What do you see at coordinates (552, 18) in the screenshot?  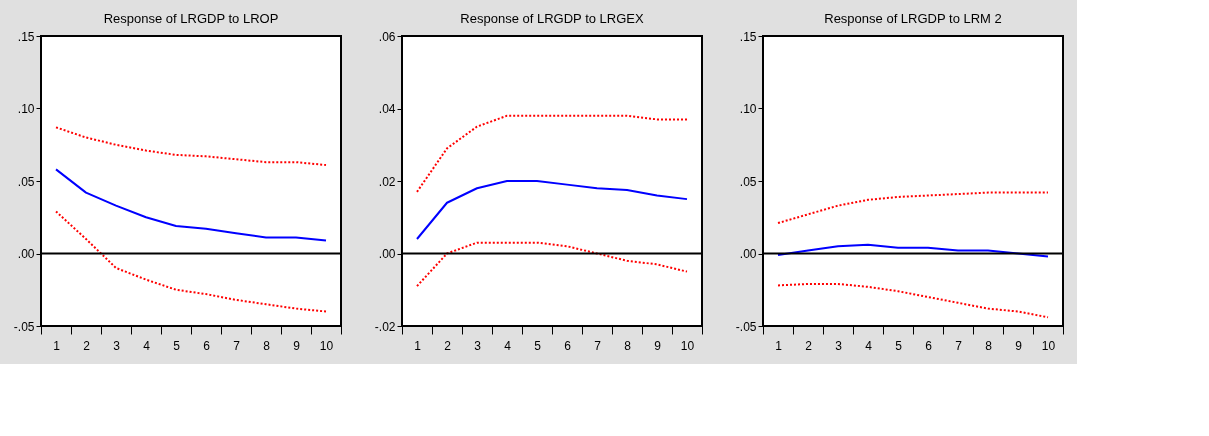 I see `chart-title: Response of LRGDP to LRGEX` at bounding box center [552, 18].